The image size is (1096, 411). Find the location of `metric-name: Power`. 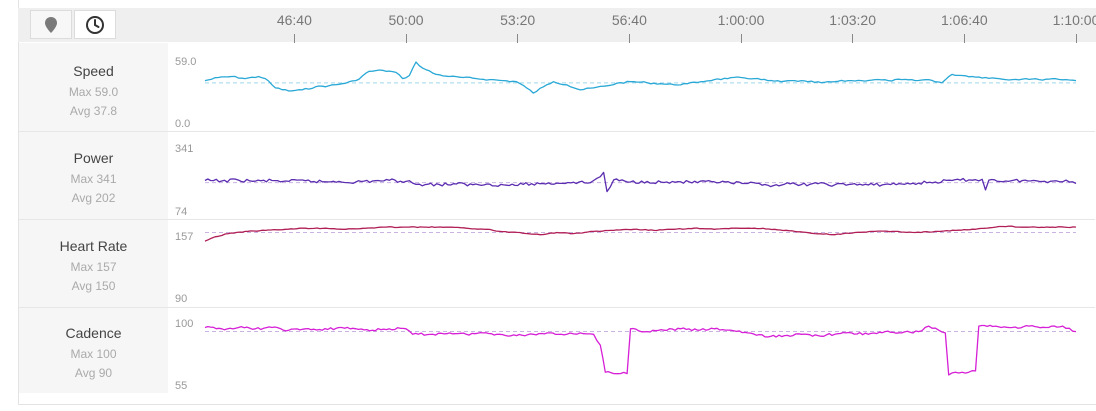

metric-name: Power is located at coordinates (93, 158).